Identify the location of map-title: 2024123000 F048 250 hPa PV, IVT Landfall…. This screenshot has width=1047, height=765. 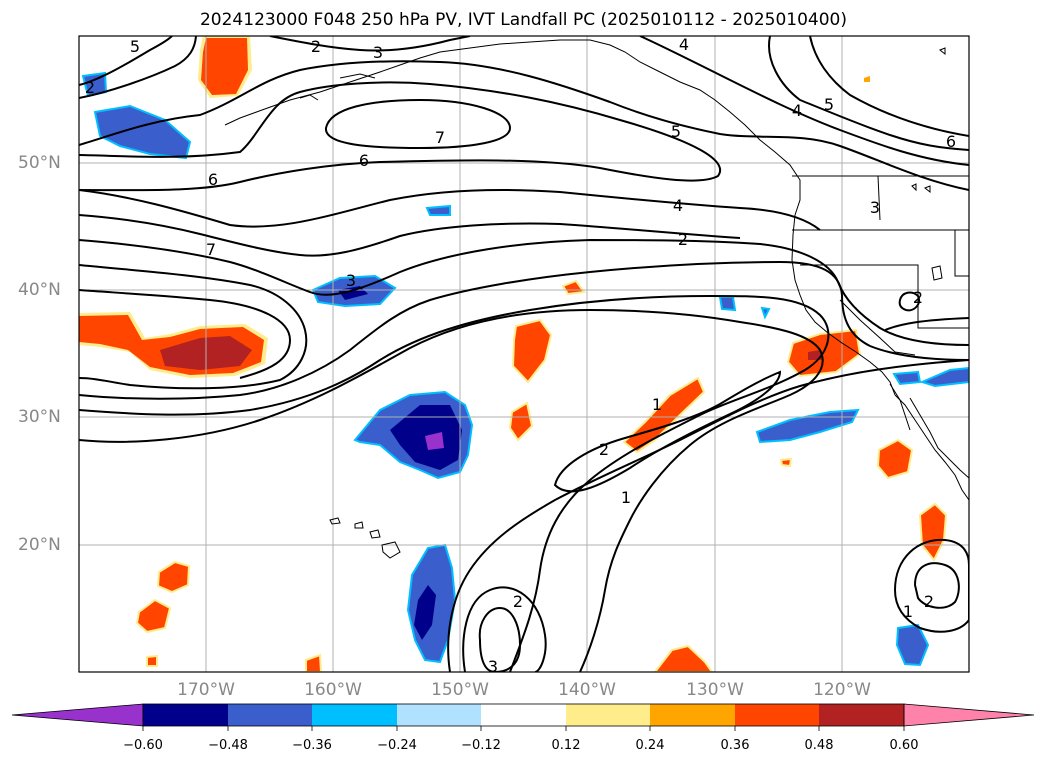
(523, 20).